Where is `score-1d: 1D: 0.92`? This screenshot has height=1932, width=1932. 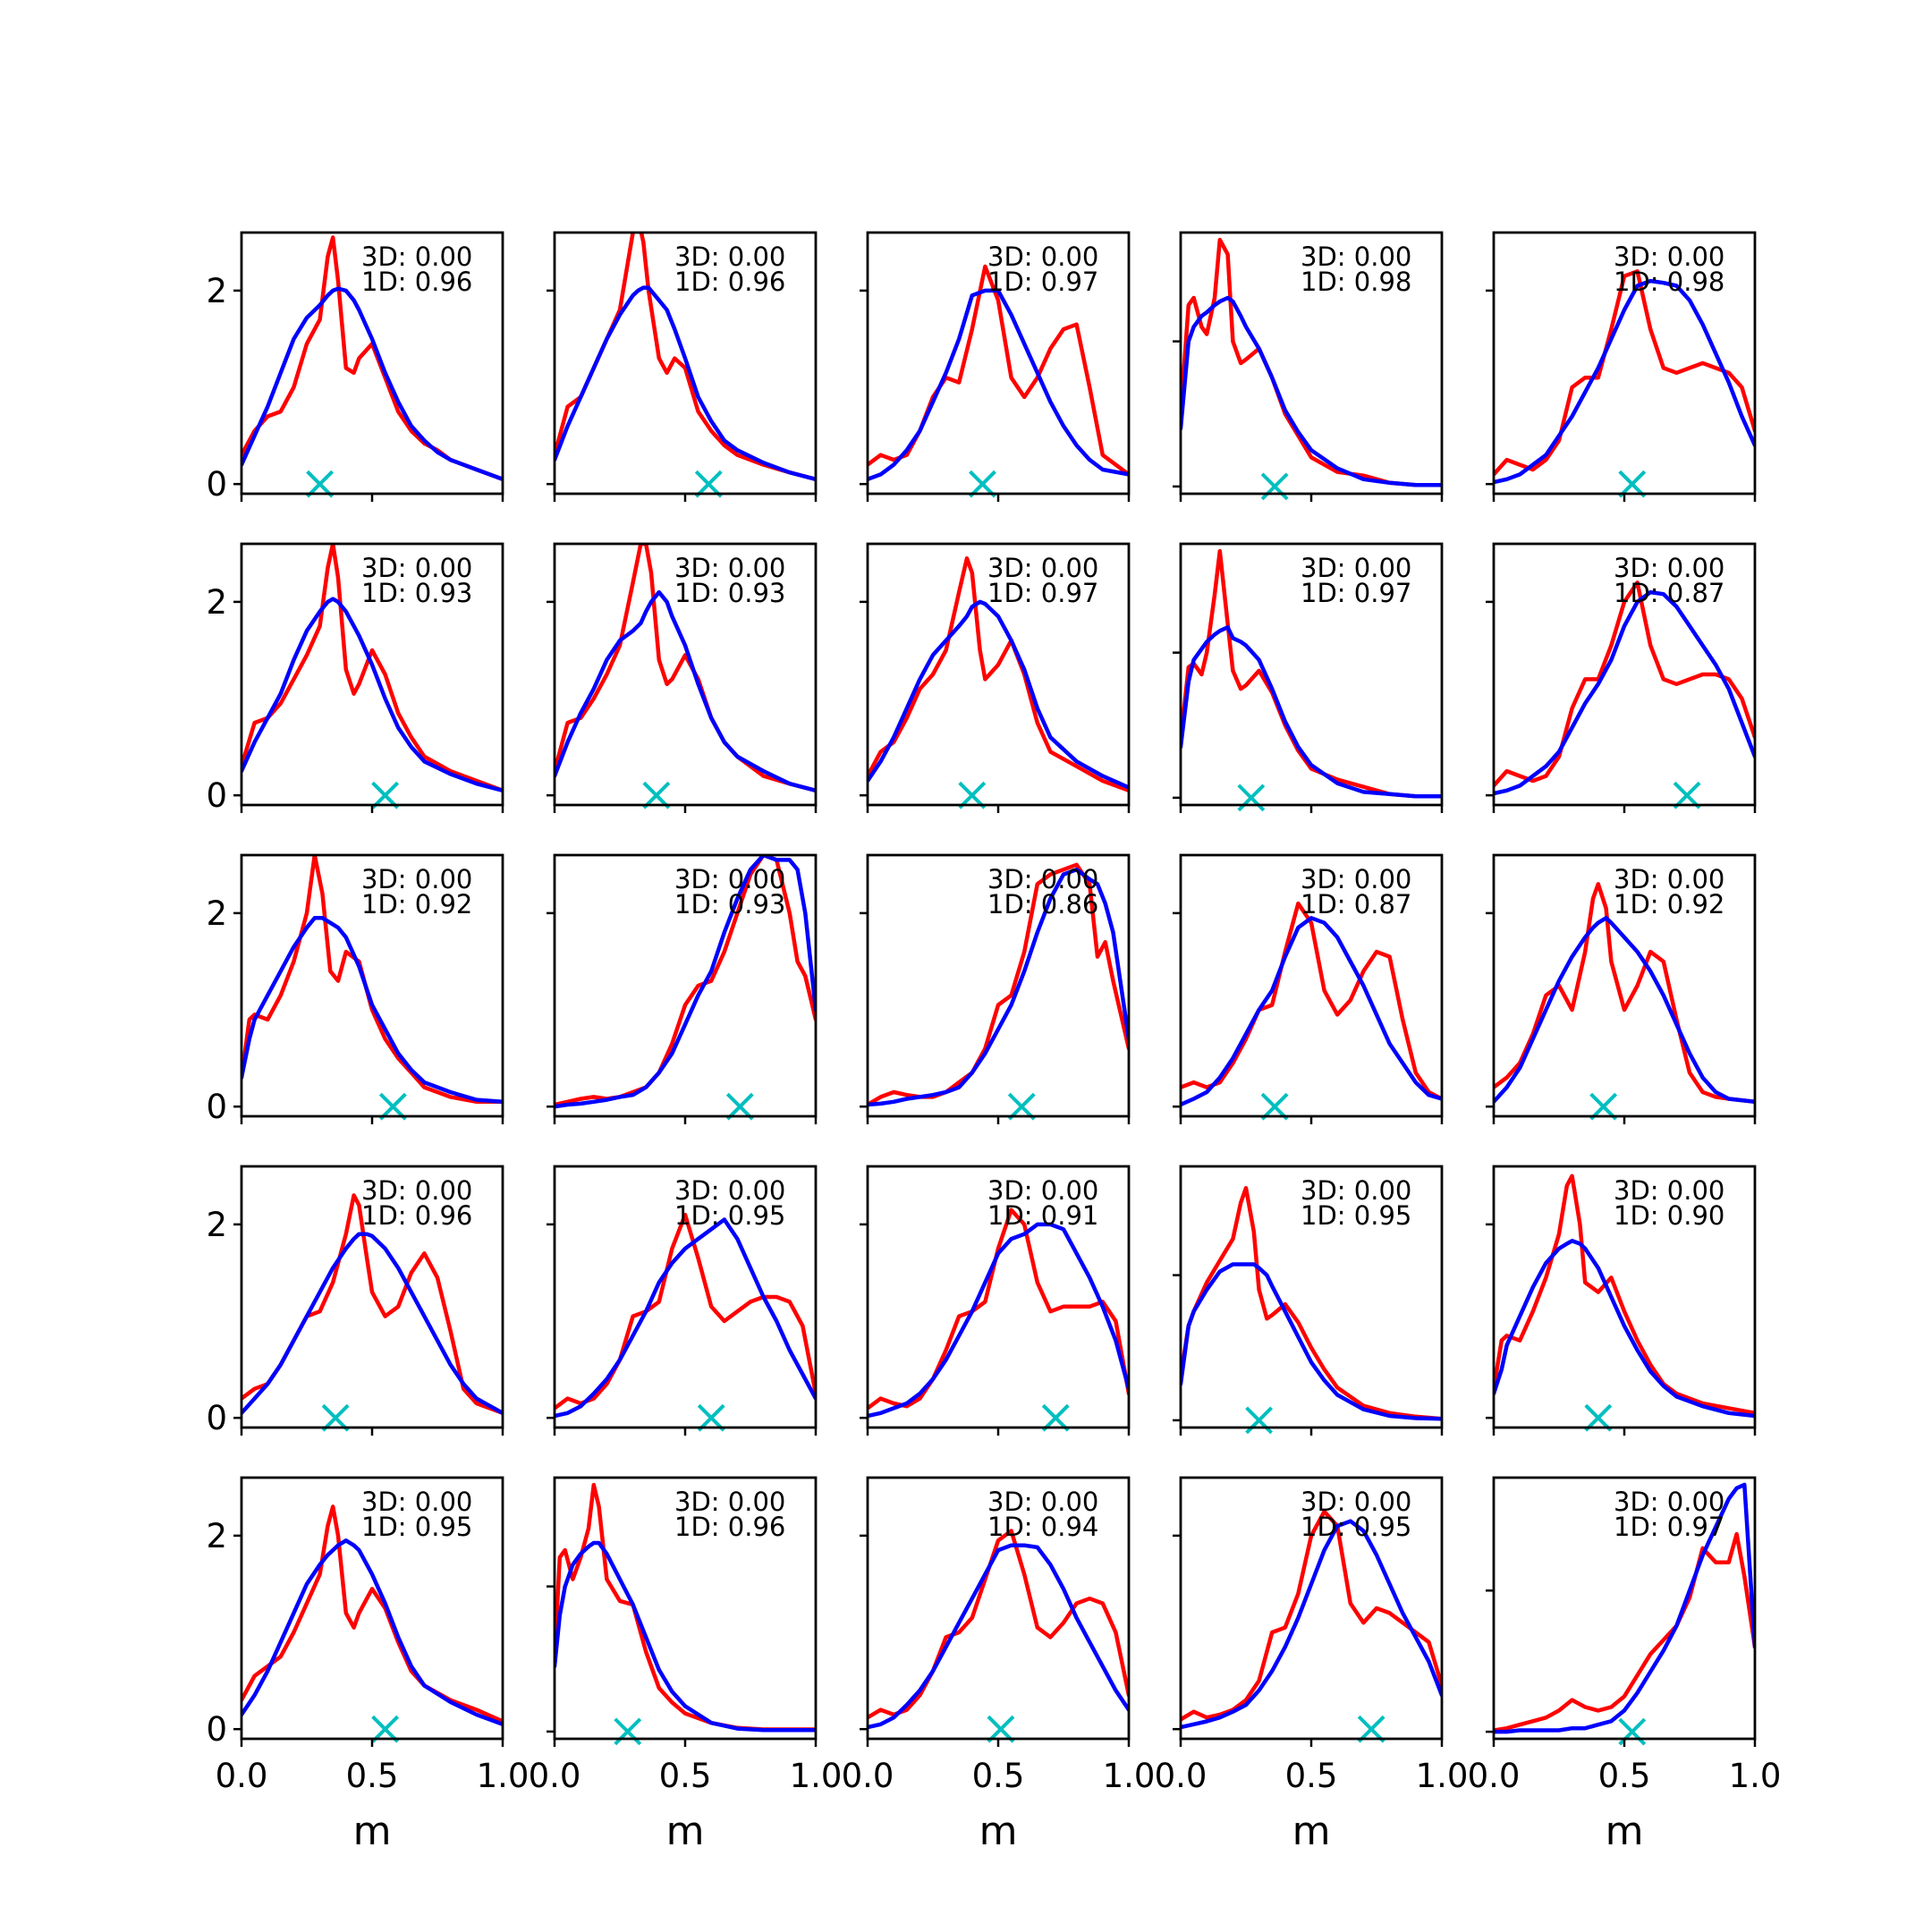 score-1d: 1D: 0.92 is located at coordinates (1669, 904).